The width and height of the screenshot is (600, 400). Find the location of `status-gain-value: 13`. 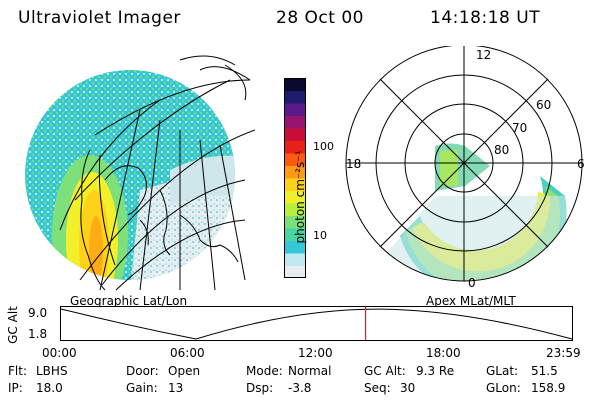

status-gain-value: 13 is located at coordinates (176, 388).